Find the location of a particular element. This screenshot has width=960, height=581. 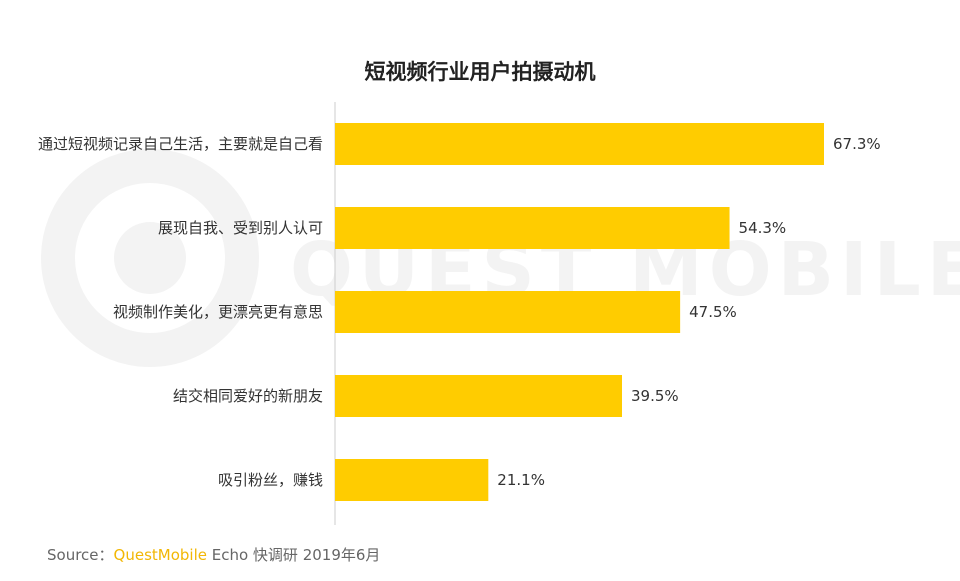

value-label-1: 54.3% is located at coordinates (763, 228).